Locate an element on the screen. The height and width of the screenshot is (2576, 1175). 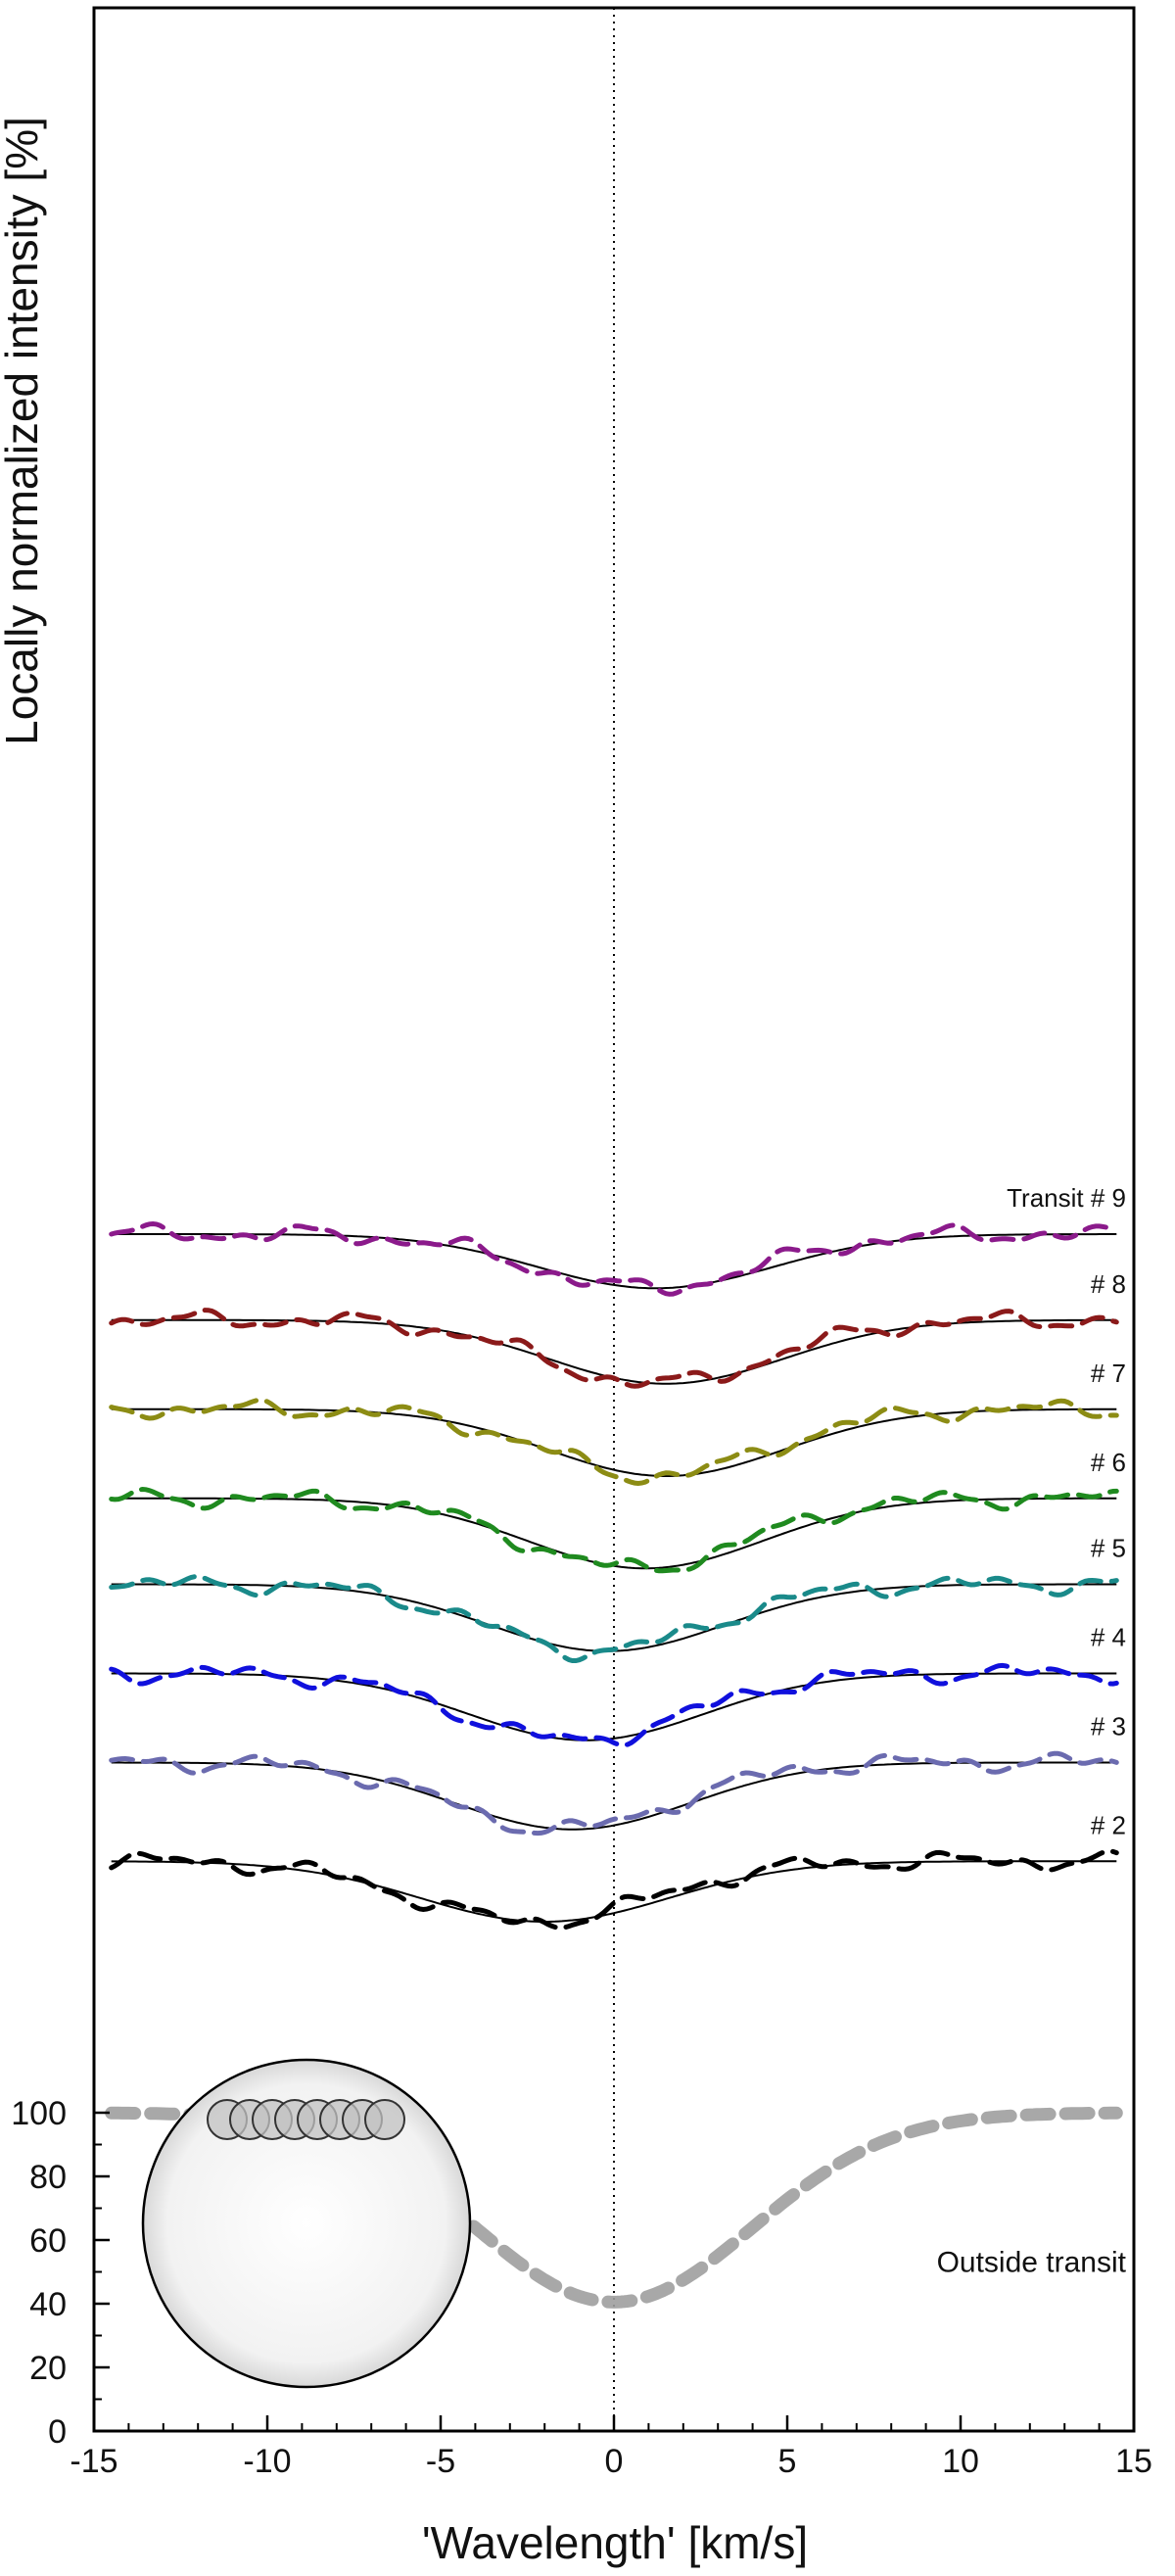
transit-series: # 7 is located at coordinates (617, 1423).